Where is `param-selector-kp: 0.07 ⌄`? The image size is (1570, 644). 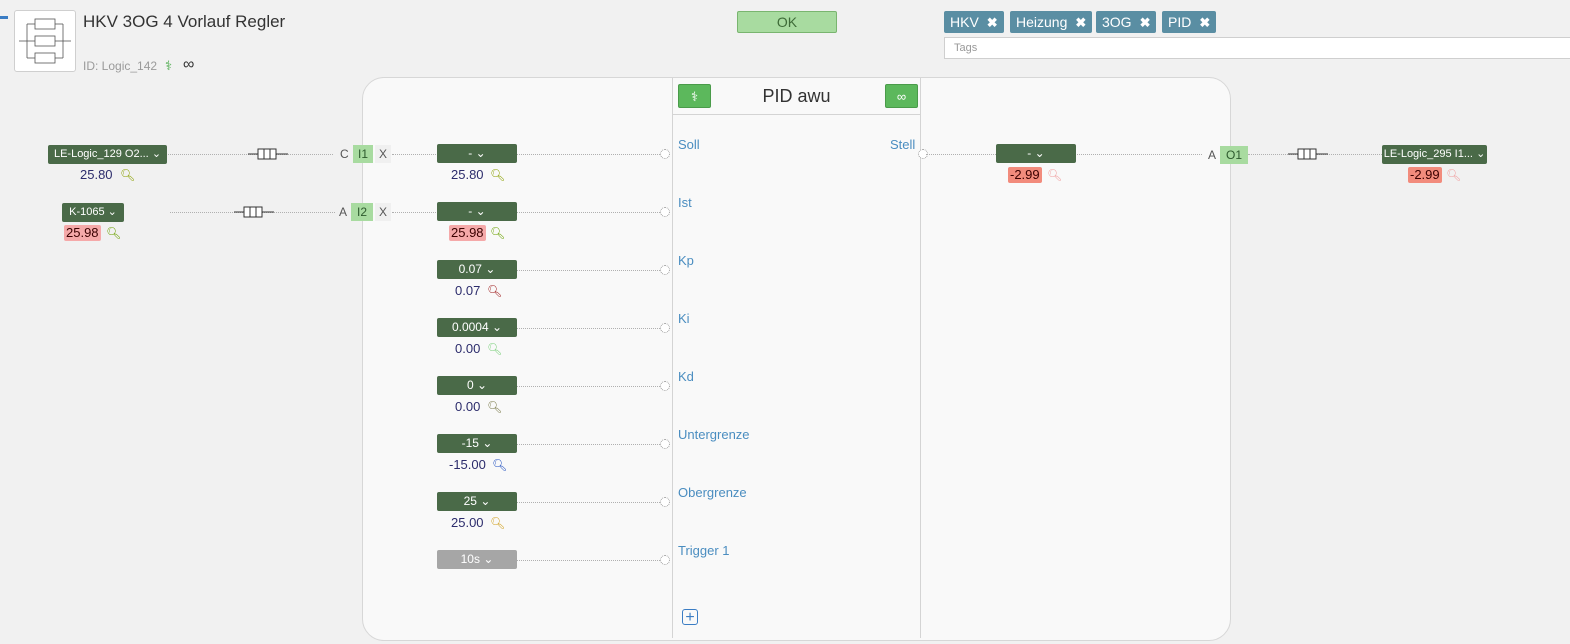 param-selector-kp: 0.07 ⌄ is located at coordinates (477, 269).